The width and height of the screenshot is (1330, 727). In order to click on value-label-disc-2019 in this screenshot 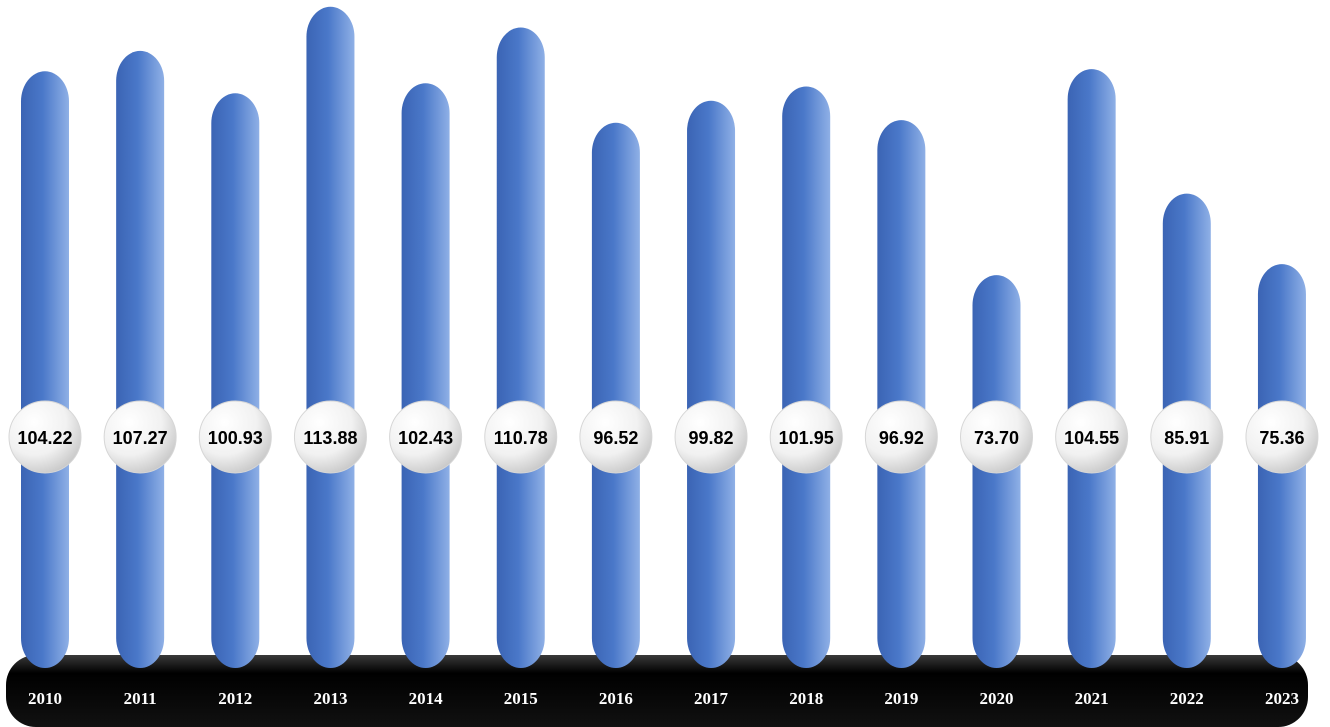, I will do `click(901, 437)`.